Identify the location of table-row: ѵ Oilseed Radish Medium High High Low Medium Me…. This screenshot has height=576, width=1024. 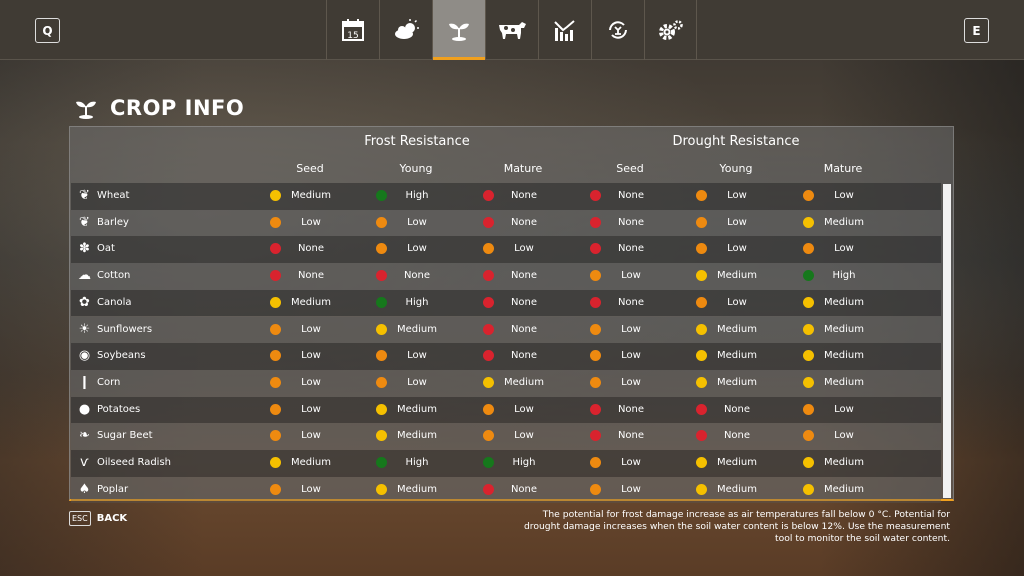
(506, 463).